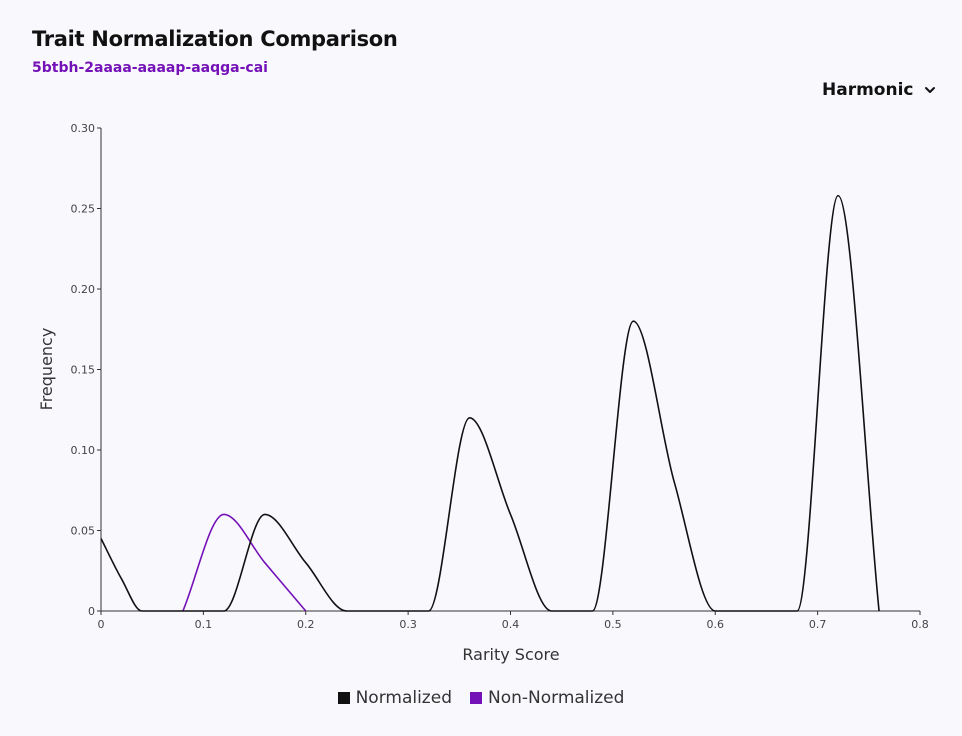 The width and height of the screenshot is (962, 736). What do you see at coordinates (818, 624) in the screenshot?
I see `x-tick-label: 0.7` at bounding box center [818, 624].